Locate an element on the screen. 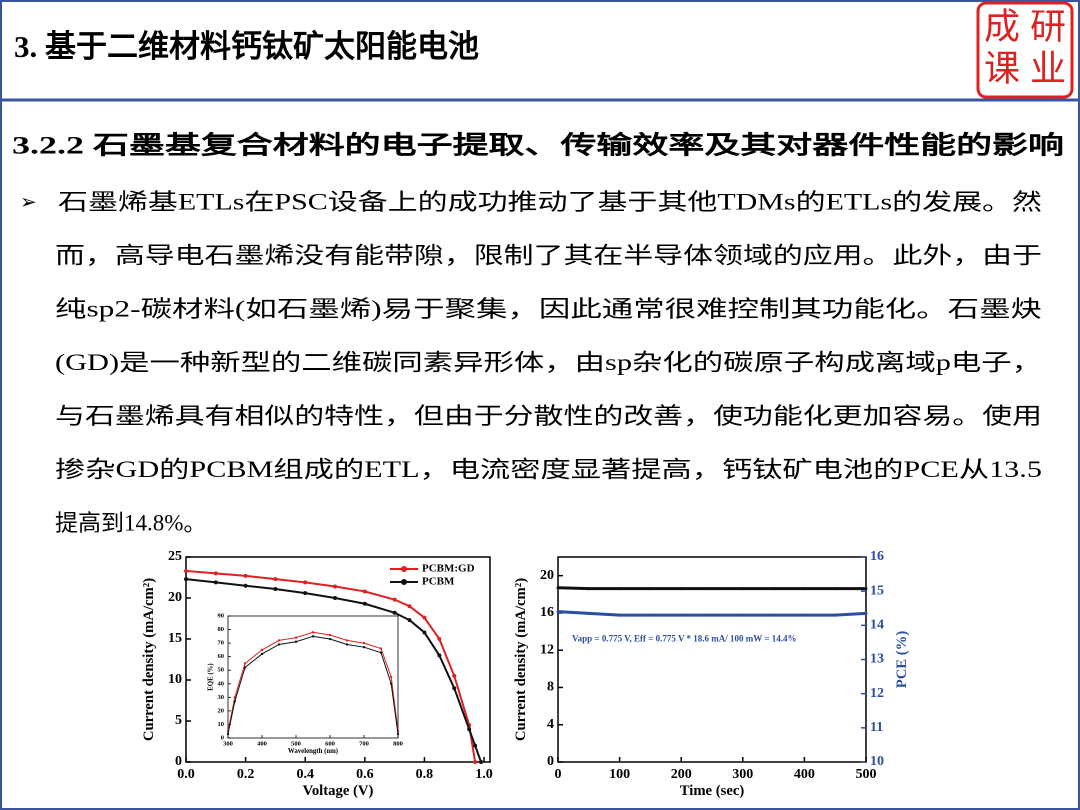  y-axis-label: EQE (%) is located at coordinates (211, 676).